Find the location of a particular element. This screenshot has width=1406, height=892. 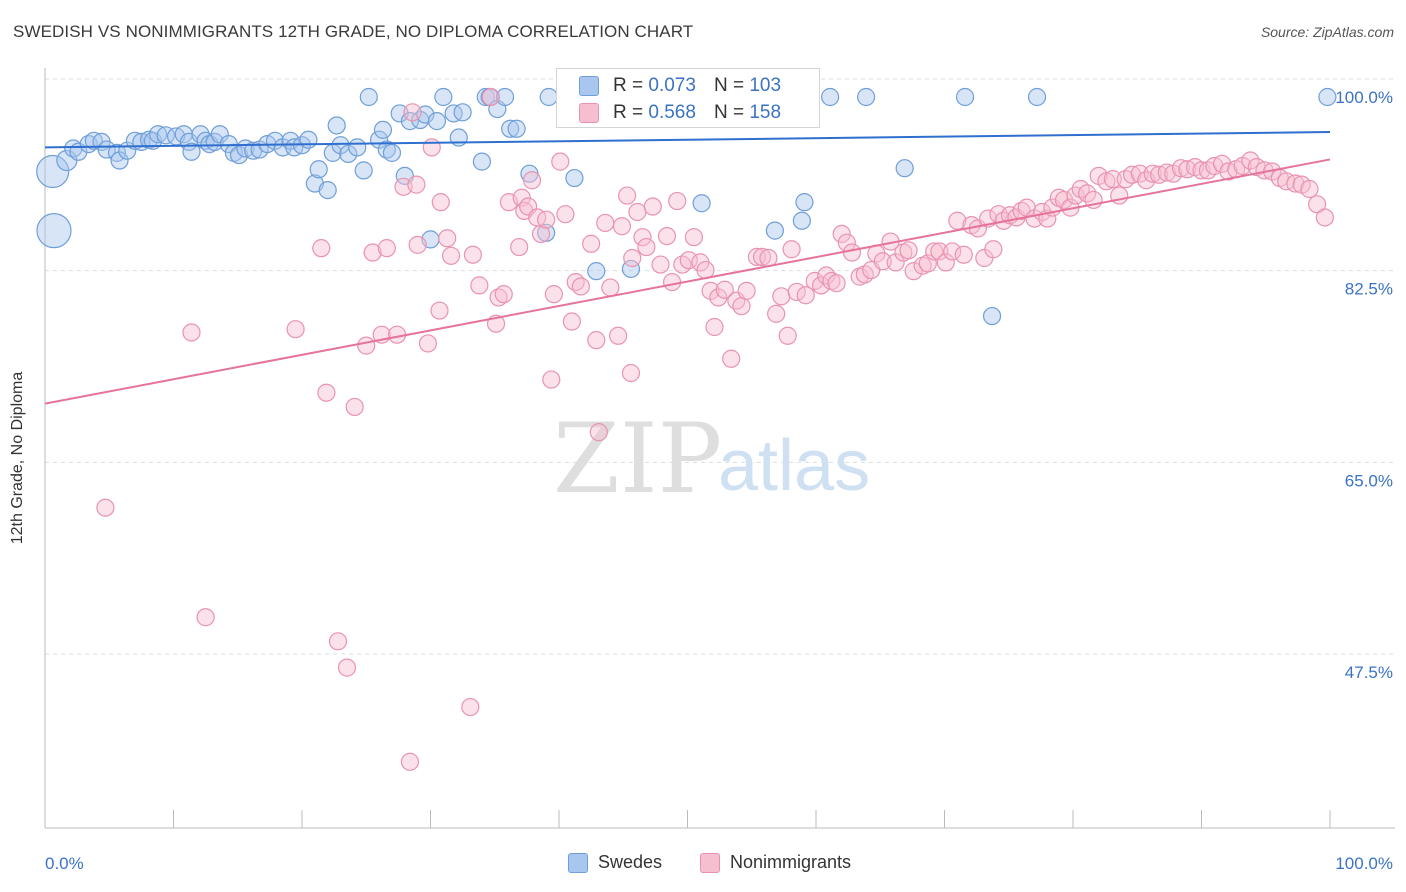

legend-item-swedes: Swedes is located at coordinates (615, 862).